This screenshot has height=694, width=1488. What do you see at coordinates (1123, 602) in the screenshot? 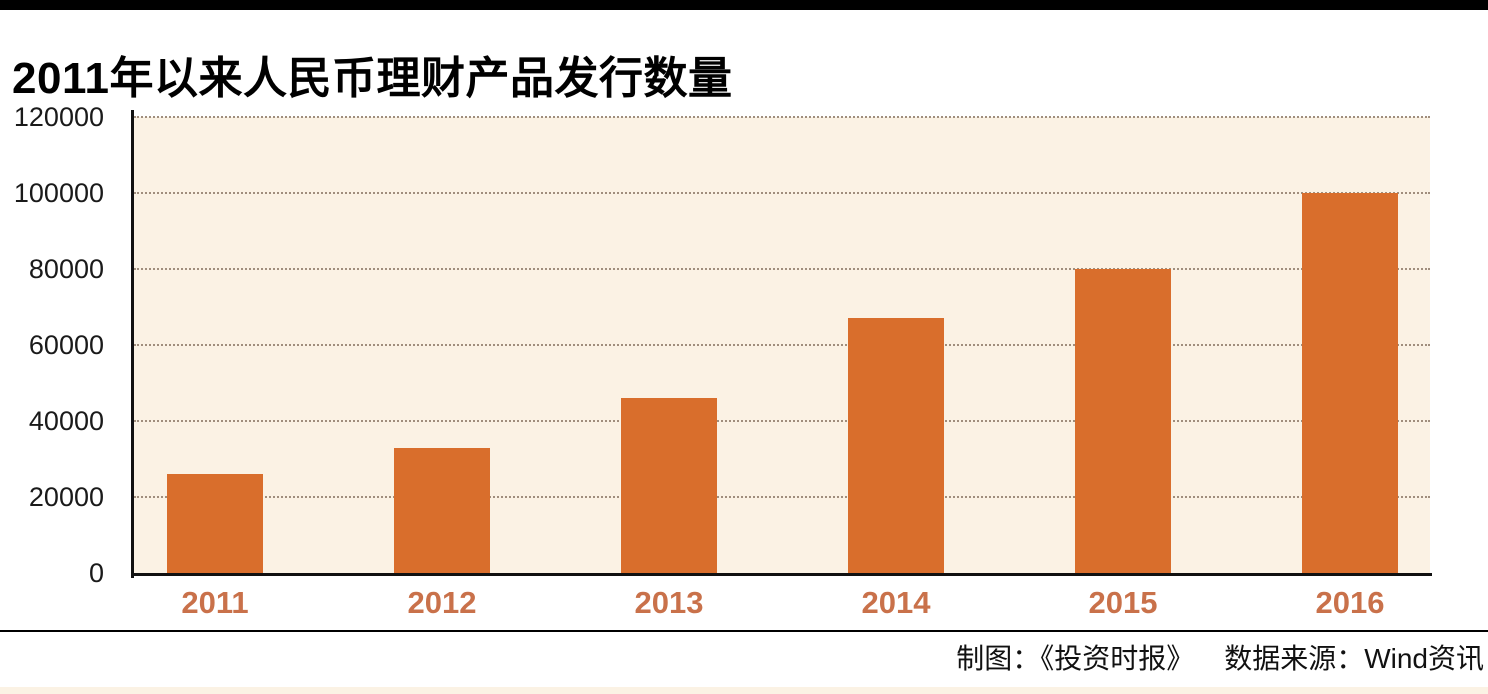
I see `x-tick-label-2015: 2015` at bounding box center [1123, 602].